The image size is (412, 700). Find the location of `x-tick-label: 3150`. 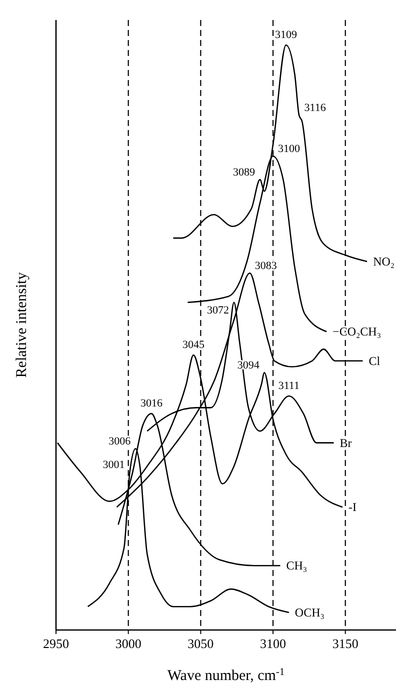

x-tick-label: 3150 is located at coordinates (345, 643).